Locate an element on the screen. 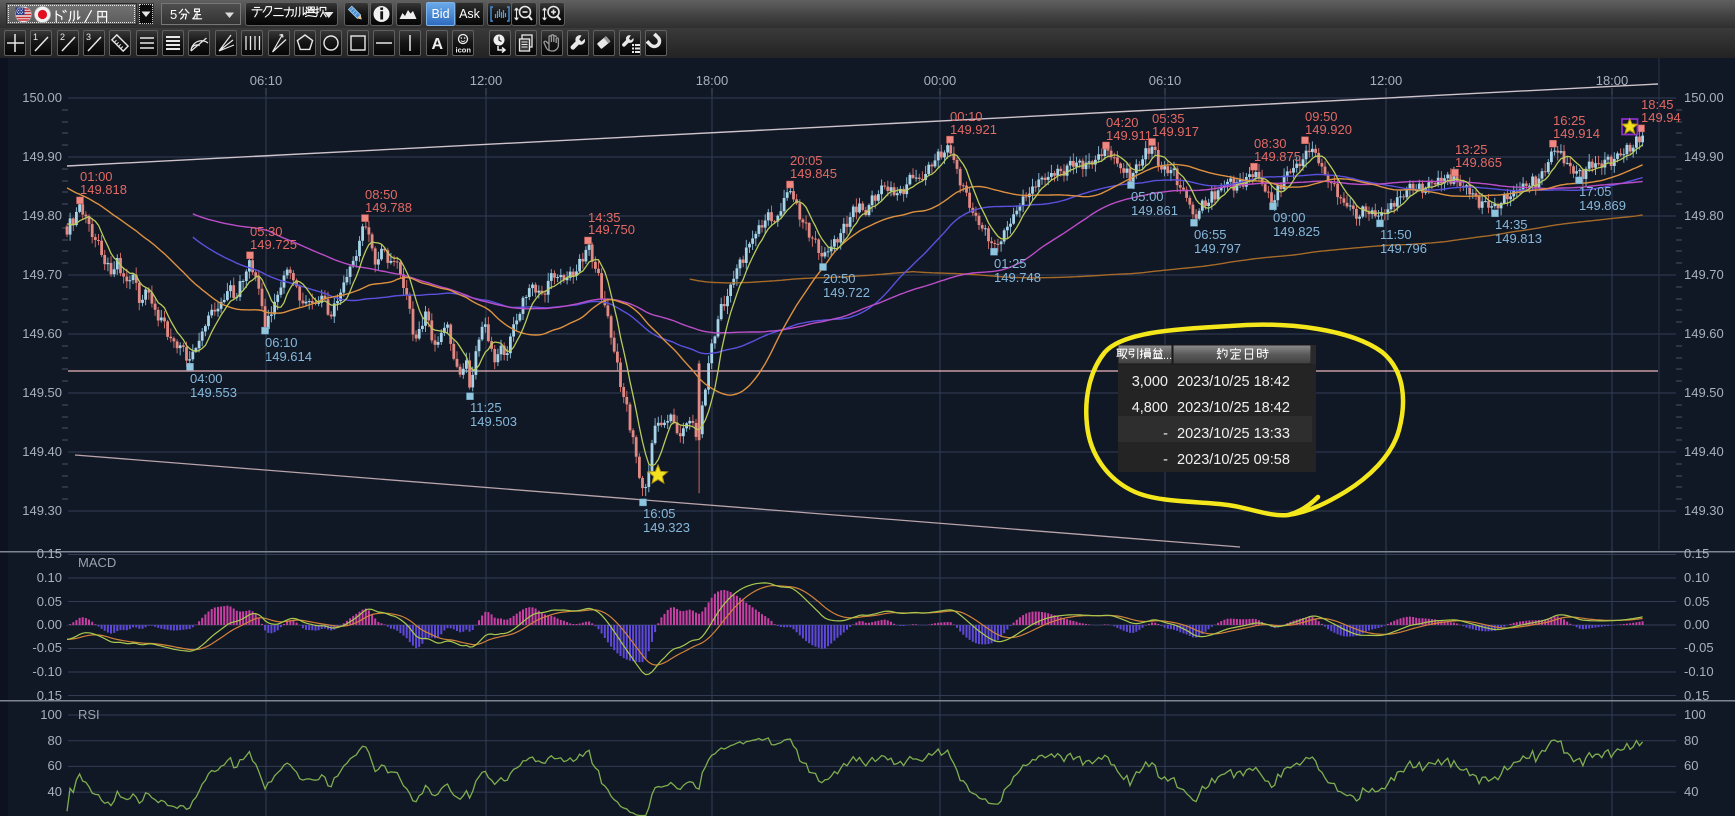 This screenshot has width=1735, height=816. svg-text: 149.921 is located at coordinates (973, 129).